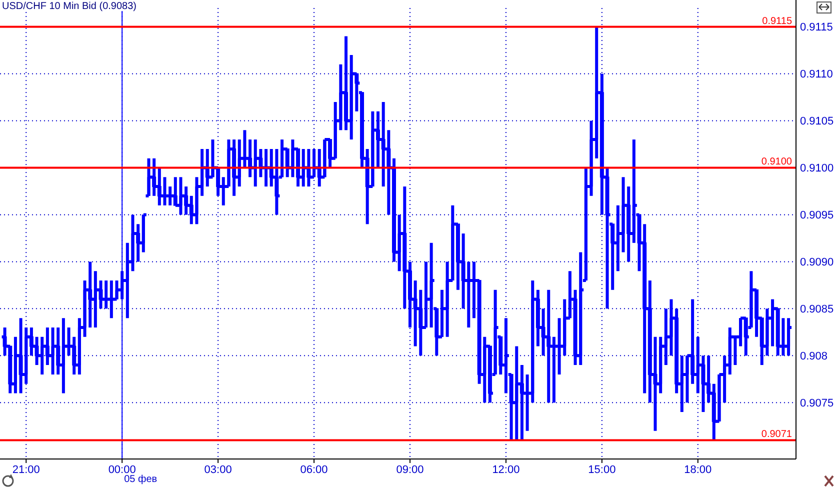  What do you see at coordinates (776, 434) in the screenshot?
I see `ref-line-label: 0.9071` at bounding box center [776, 434].